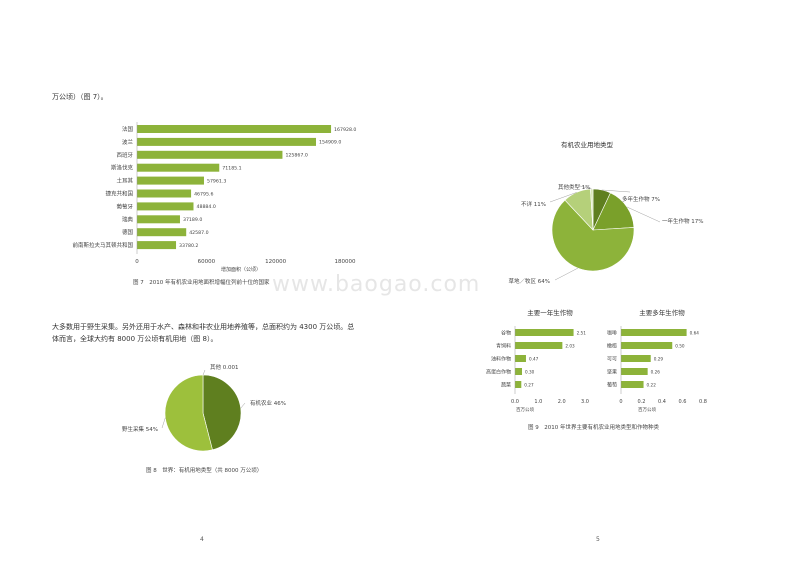 The width and height of the screenshot is (800, 587). Describe the element at coordinates (598, 539) in the screenshot. I see `right-page-number: 5` at that location.